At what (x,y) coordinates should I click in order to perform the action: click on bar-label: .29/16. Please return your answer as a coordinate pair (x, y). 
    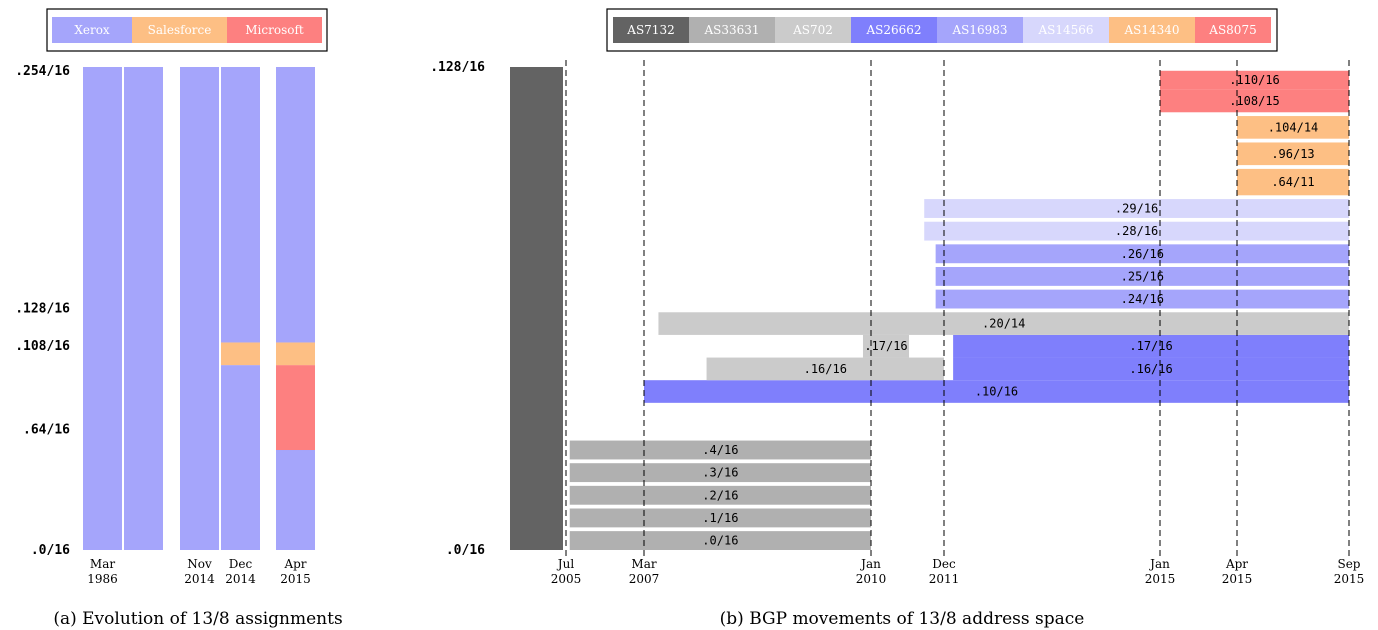
    Looking at the image, I should click on (1136, 209).